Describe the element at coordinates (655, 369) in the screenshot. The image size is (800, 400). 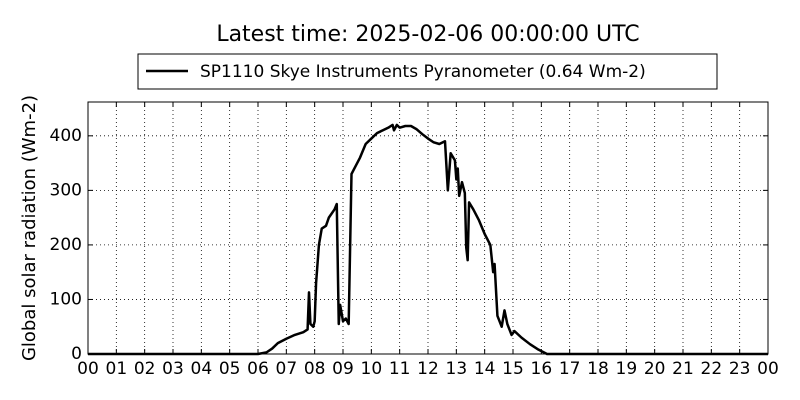
I see `x-tick-label: 20` at that location.